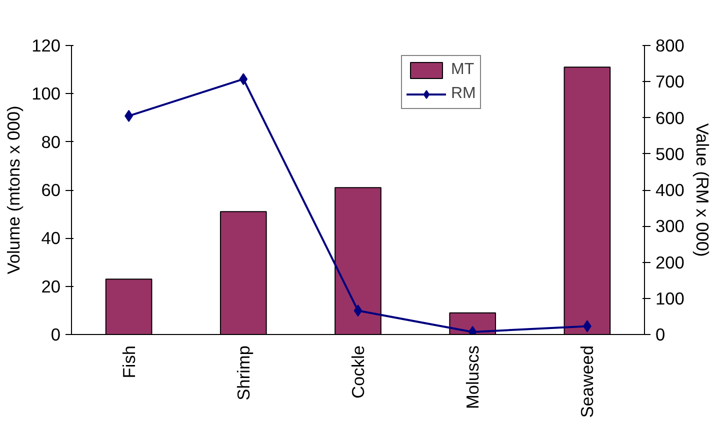 The width and height of the screenshot is (720, 425). Describe the element at coordinates (243, 372) in the screenshot. I see `x-tick-label: Shrimp` at that location.